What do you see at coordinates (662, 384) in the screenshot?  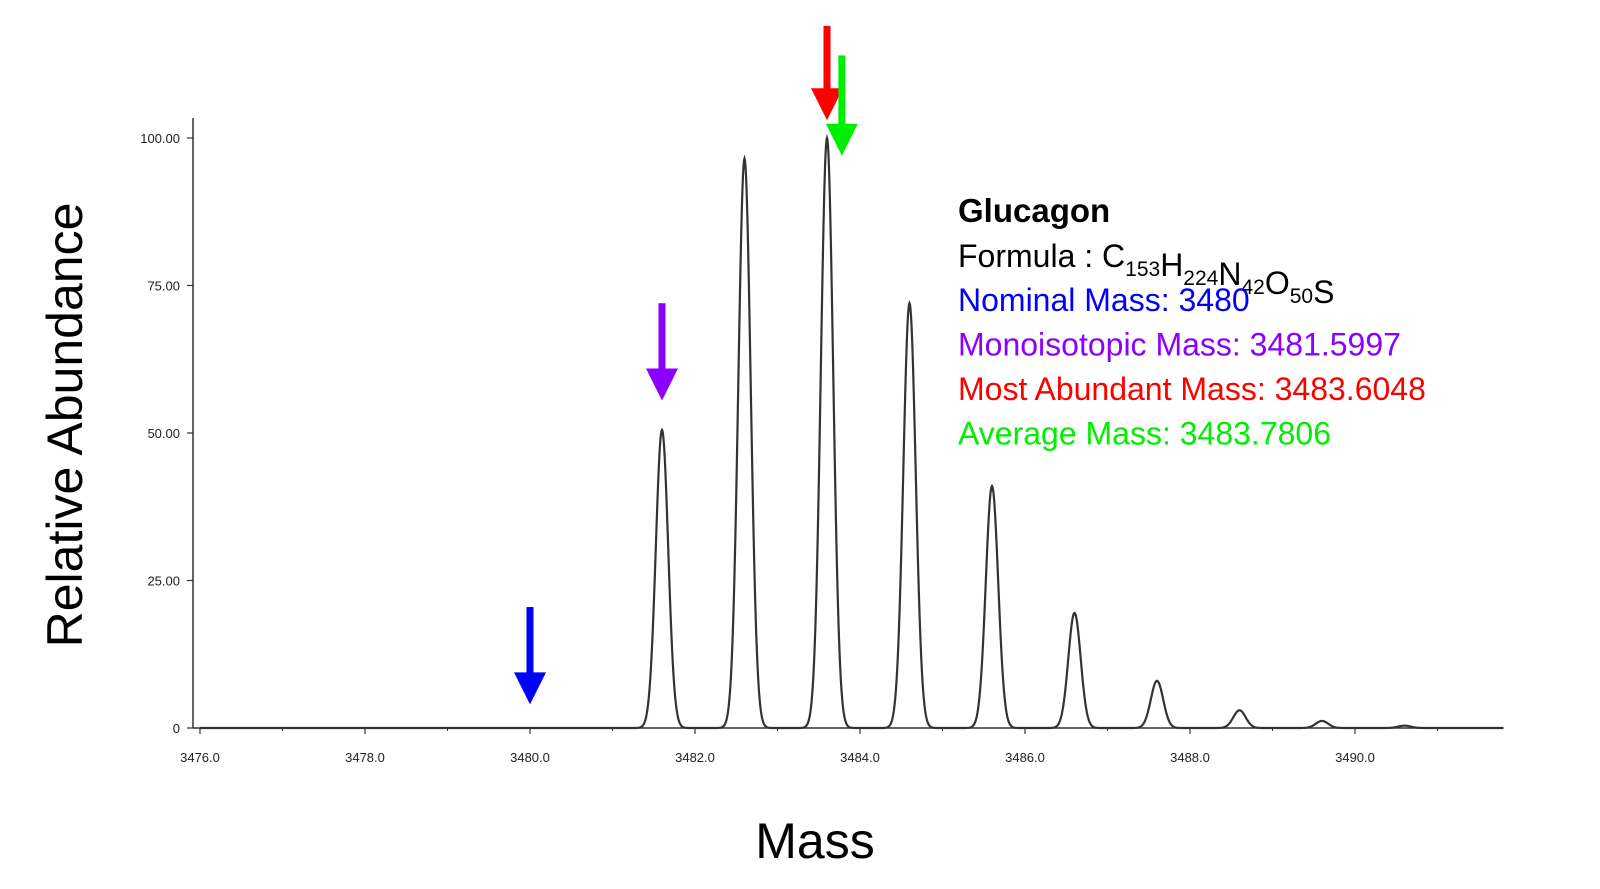 I see `monoisotopic-arrow-head` at bounding box center [662, 384].